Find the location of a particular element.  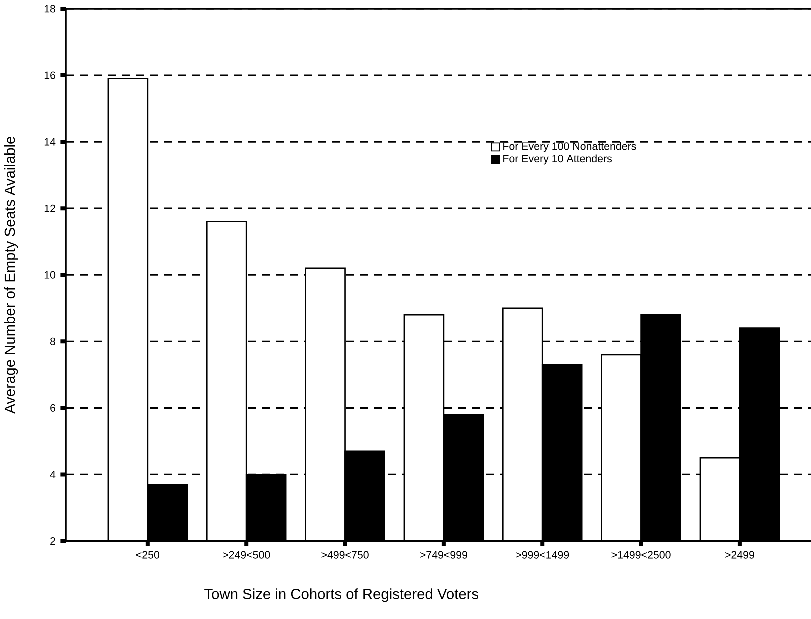

x-axis-title: Town Size in Cohorts of Registered Voters is located at coordinates (341, 595).